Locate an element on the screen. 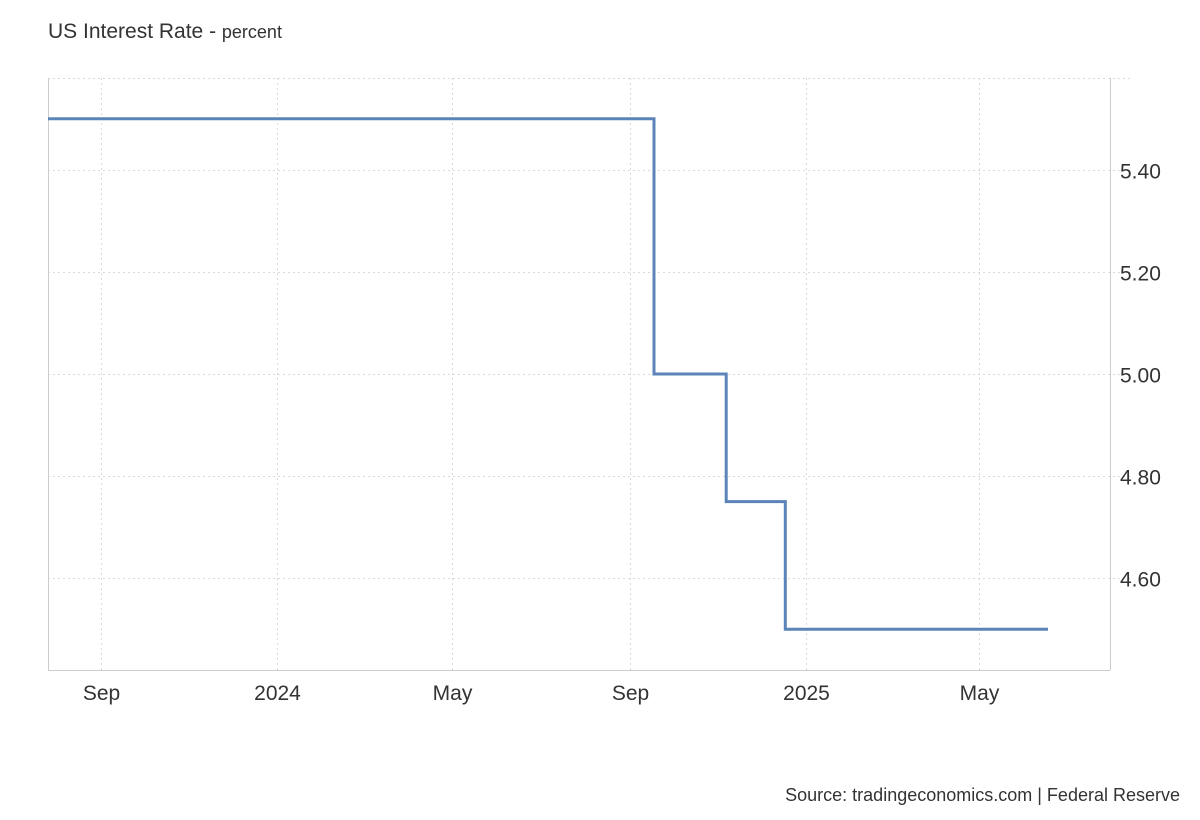 This screenshot has width=1200, height=820. y-tick-label-2: 5.00 is located at coordinates (1140, 376).